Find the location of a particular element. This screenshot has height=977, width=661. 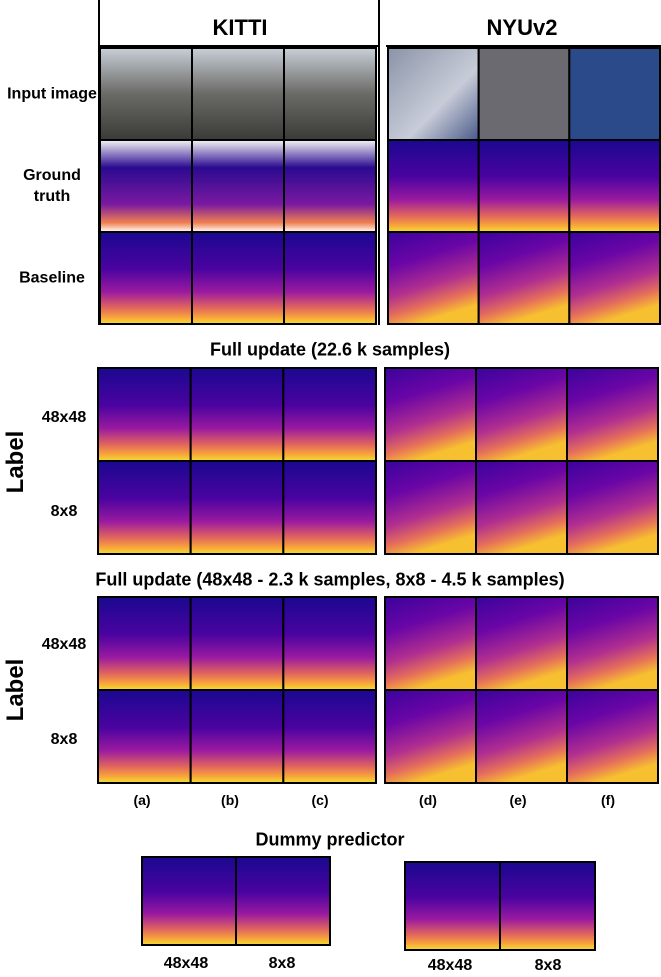

section-title: Full update (22.6 k samples) is located at coordinates (330, 349).